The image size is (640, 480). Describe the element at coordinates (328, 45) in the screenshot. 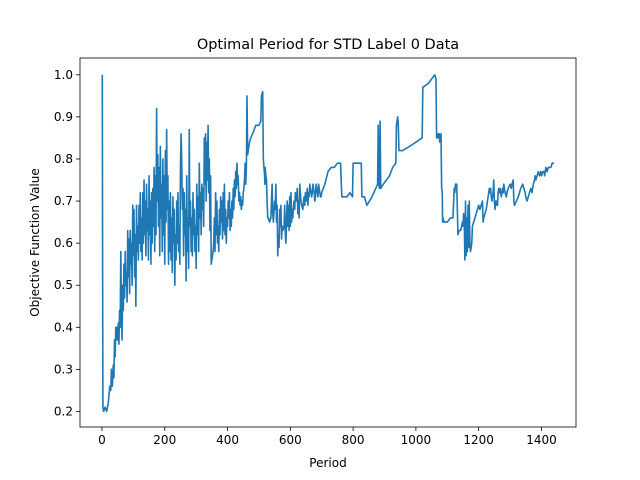

I see `chart-title: Optimal Period for STD Label 0 Data` at that location.